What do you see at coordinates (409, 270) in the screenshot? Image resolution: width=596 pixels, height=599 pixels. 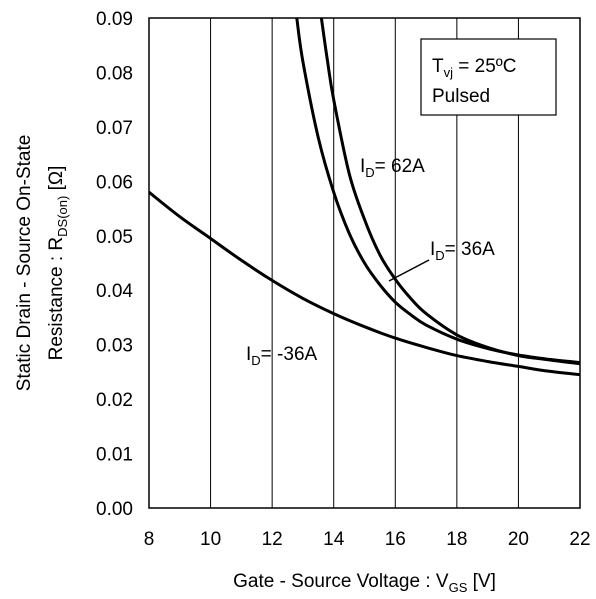 I see `label-id-36a-leader` at bounding box center [409, 270].